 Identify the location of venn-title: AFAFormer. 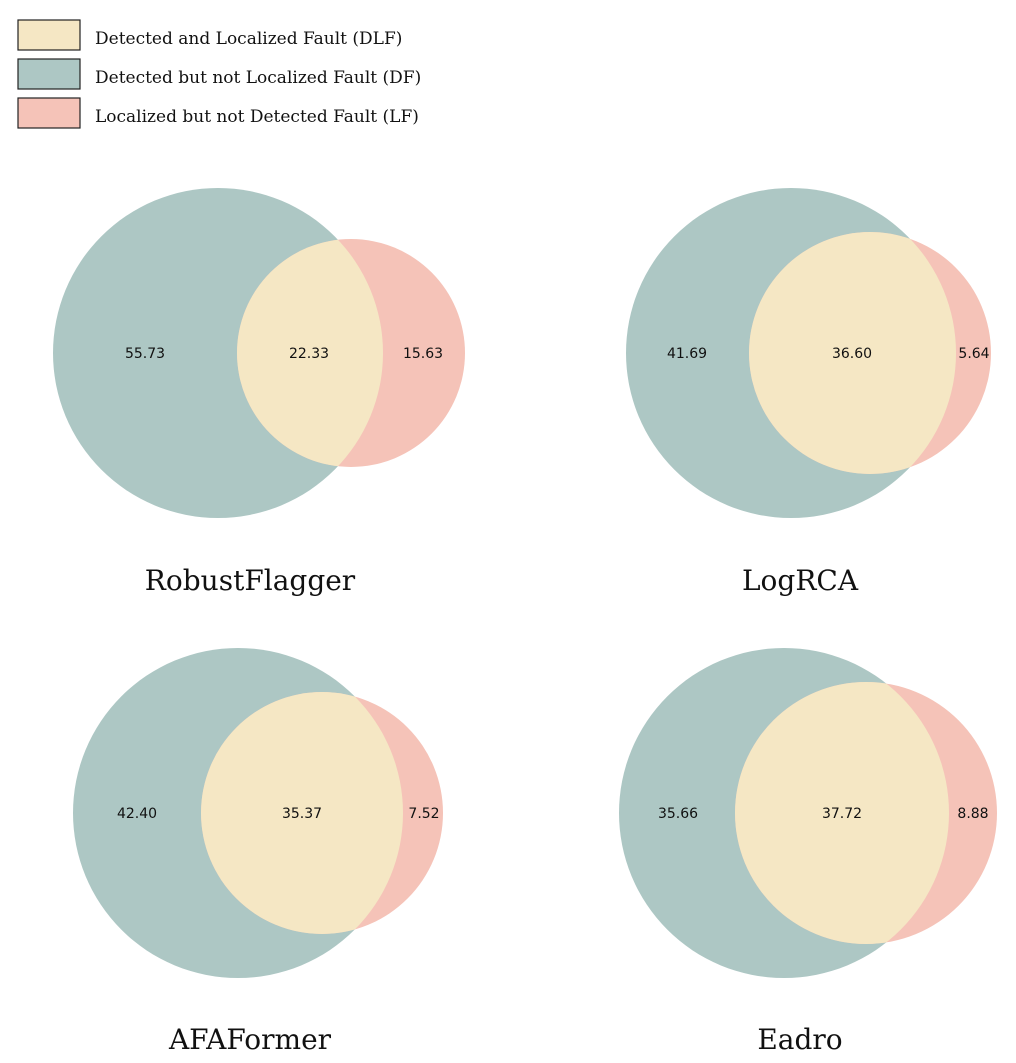
(250, 1039).